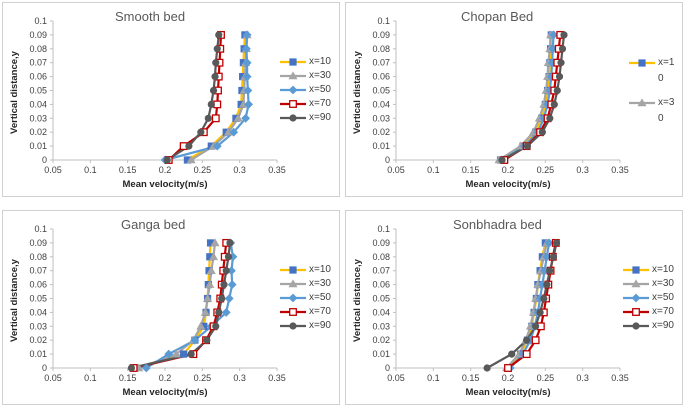  Describe the element at coordinates (14, 92) in the screenshot. I see `y-axis-label: Vertical distance,y` at that location.